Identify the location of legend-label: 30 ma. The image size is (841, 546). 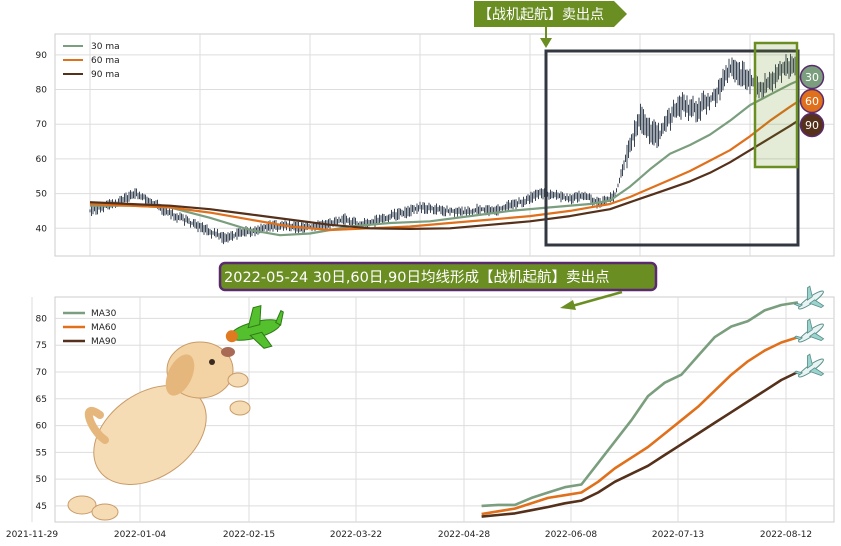
(105, 47).